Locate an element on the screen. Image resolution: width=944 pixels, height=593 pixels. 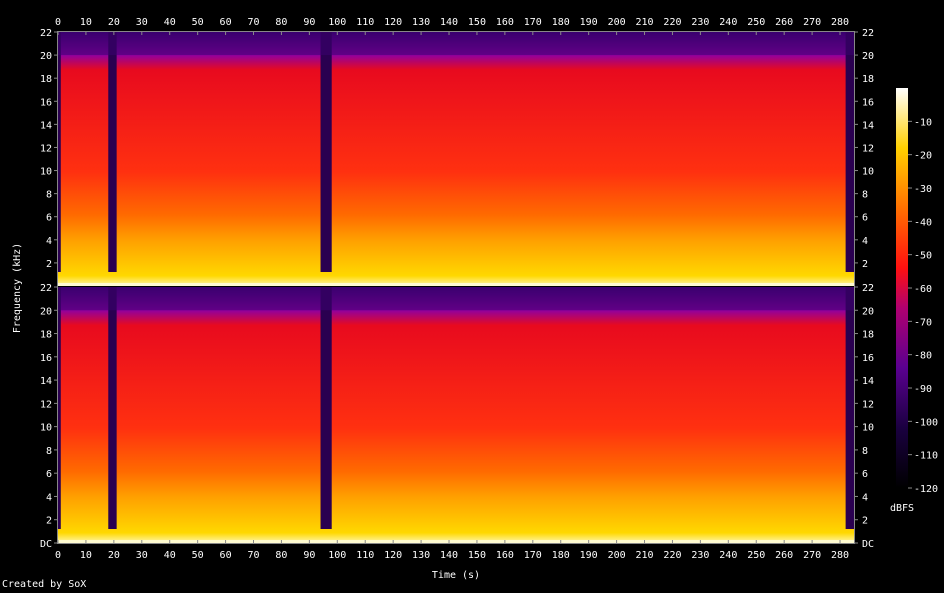
x-tick-top-label: 20 is located at coordinates (114, 22).